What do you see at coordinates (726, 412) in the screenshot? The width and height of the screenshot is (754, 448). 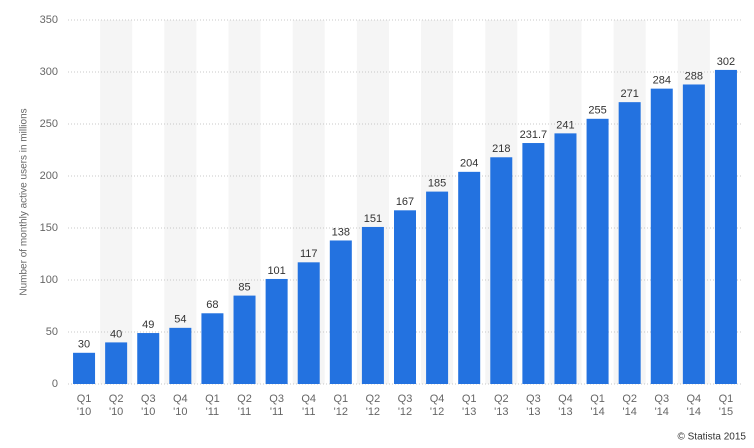 I see `x-tick-year: '15` at bounding box center [726, 412].